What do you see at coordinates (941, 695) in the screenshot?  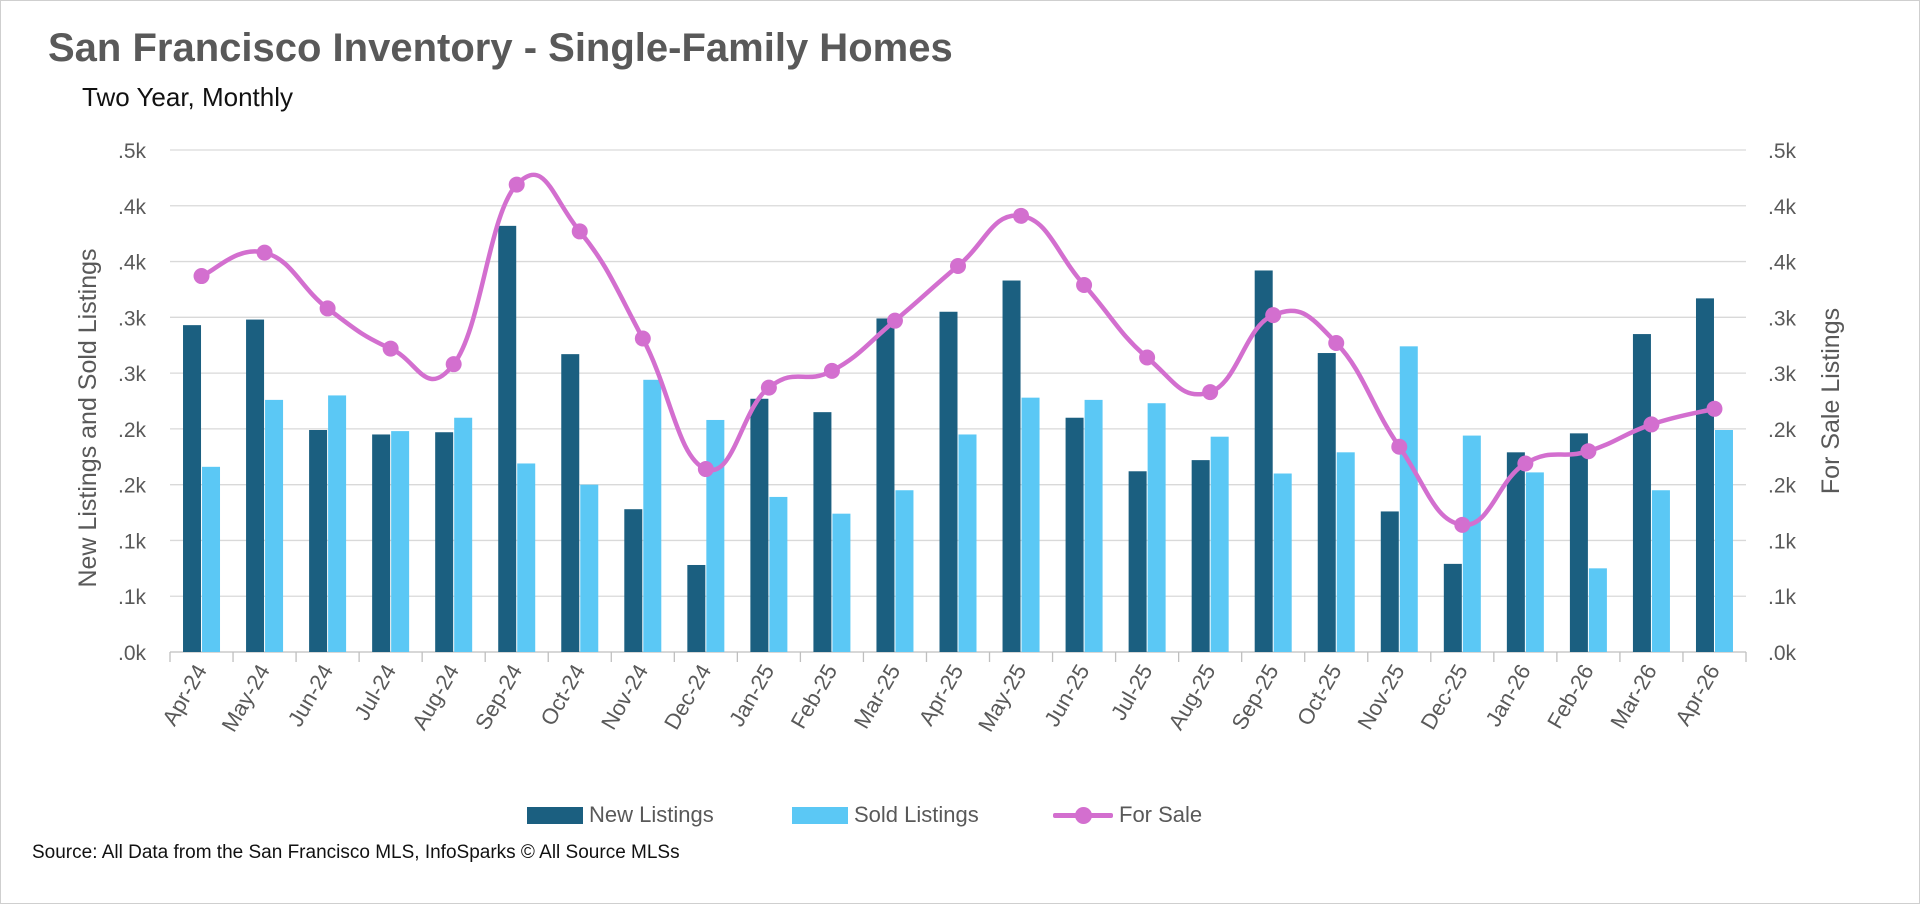 I see `x-tick-label: Apr-25` at bounding box center [941, 695].